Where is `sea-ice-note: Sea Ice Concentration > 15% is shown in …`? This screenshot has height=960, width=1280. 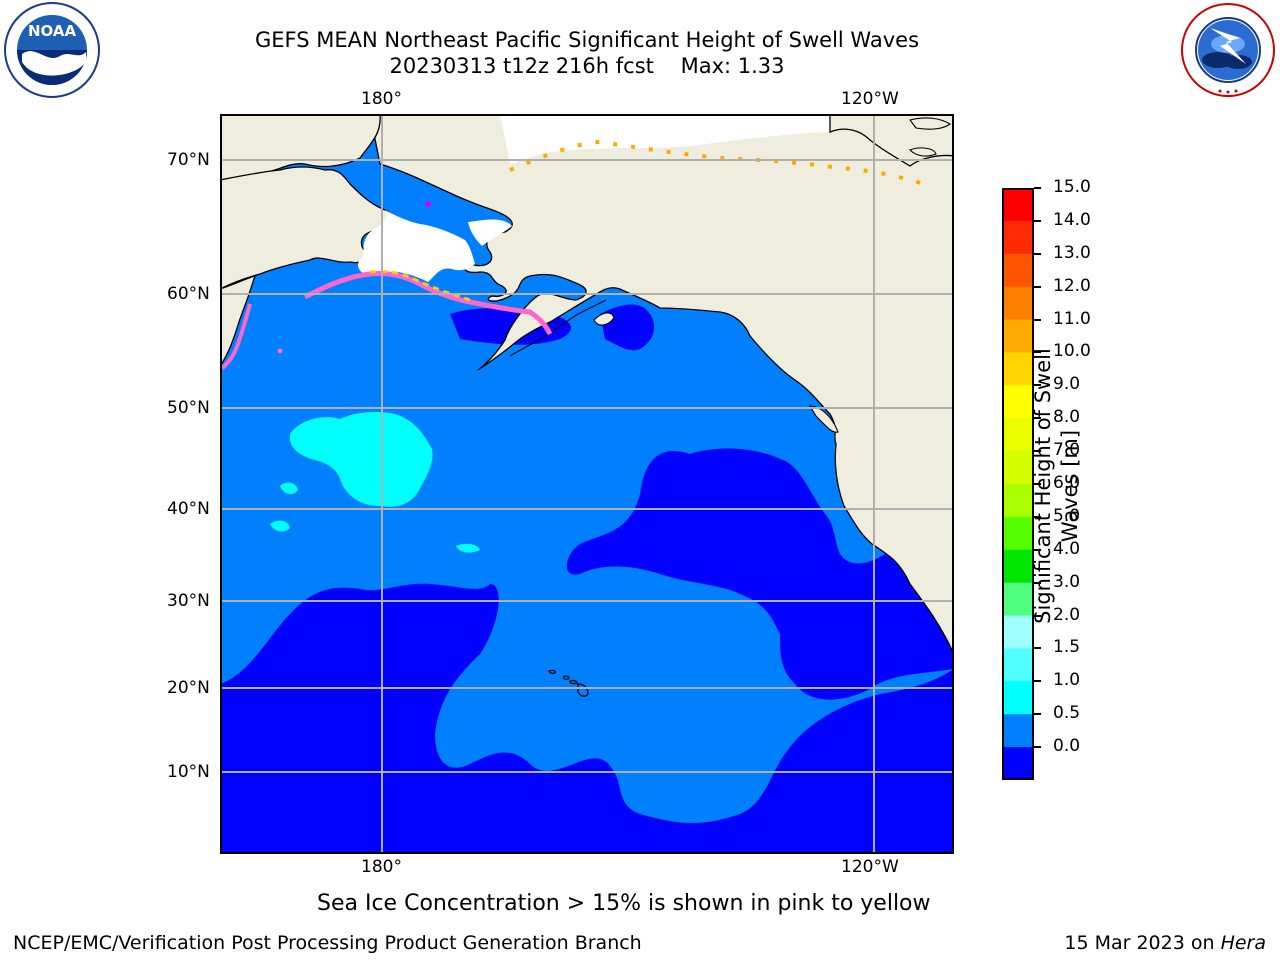 sea-ice-note: Sea Ice Concentration > 15% is shown in … is located at coordinates (624, 903).